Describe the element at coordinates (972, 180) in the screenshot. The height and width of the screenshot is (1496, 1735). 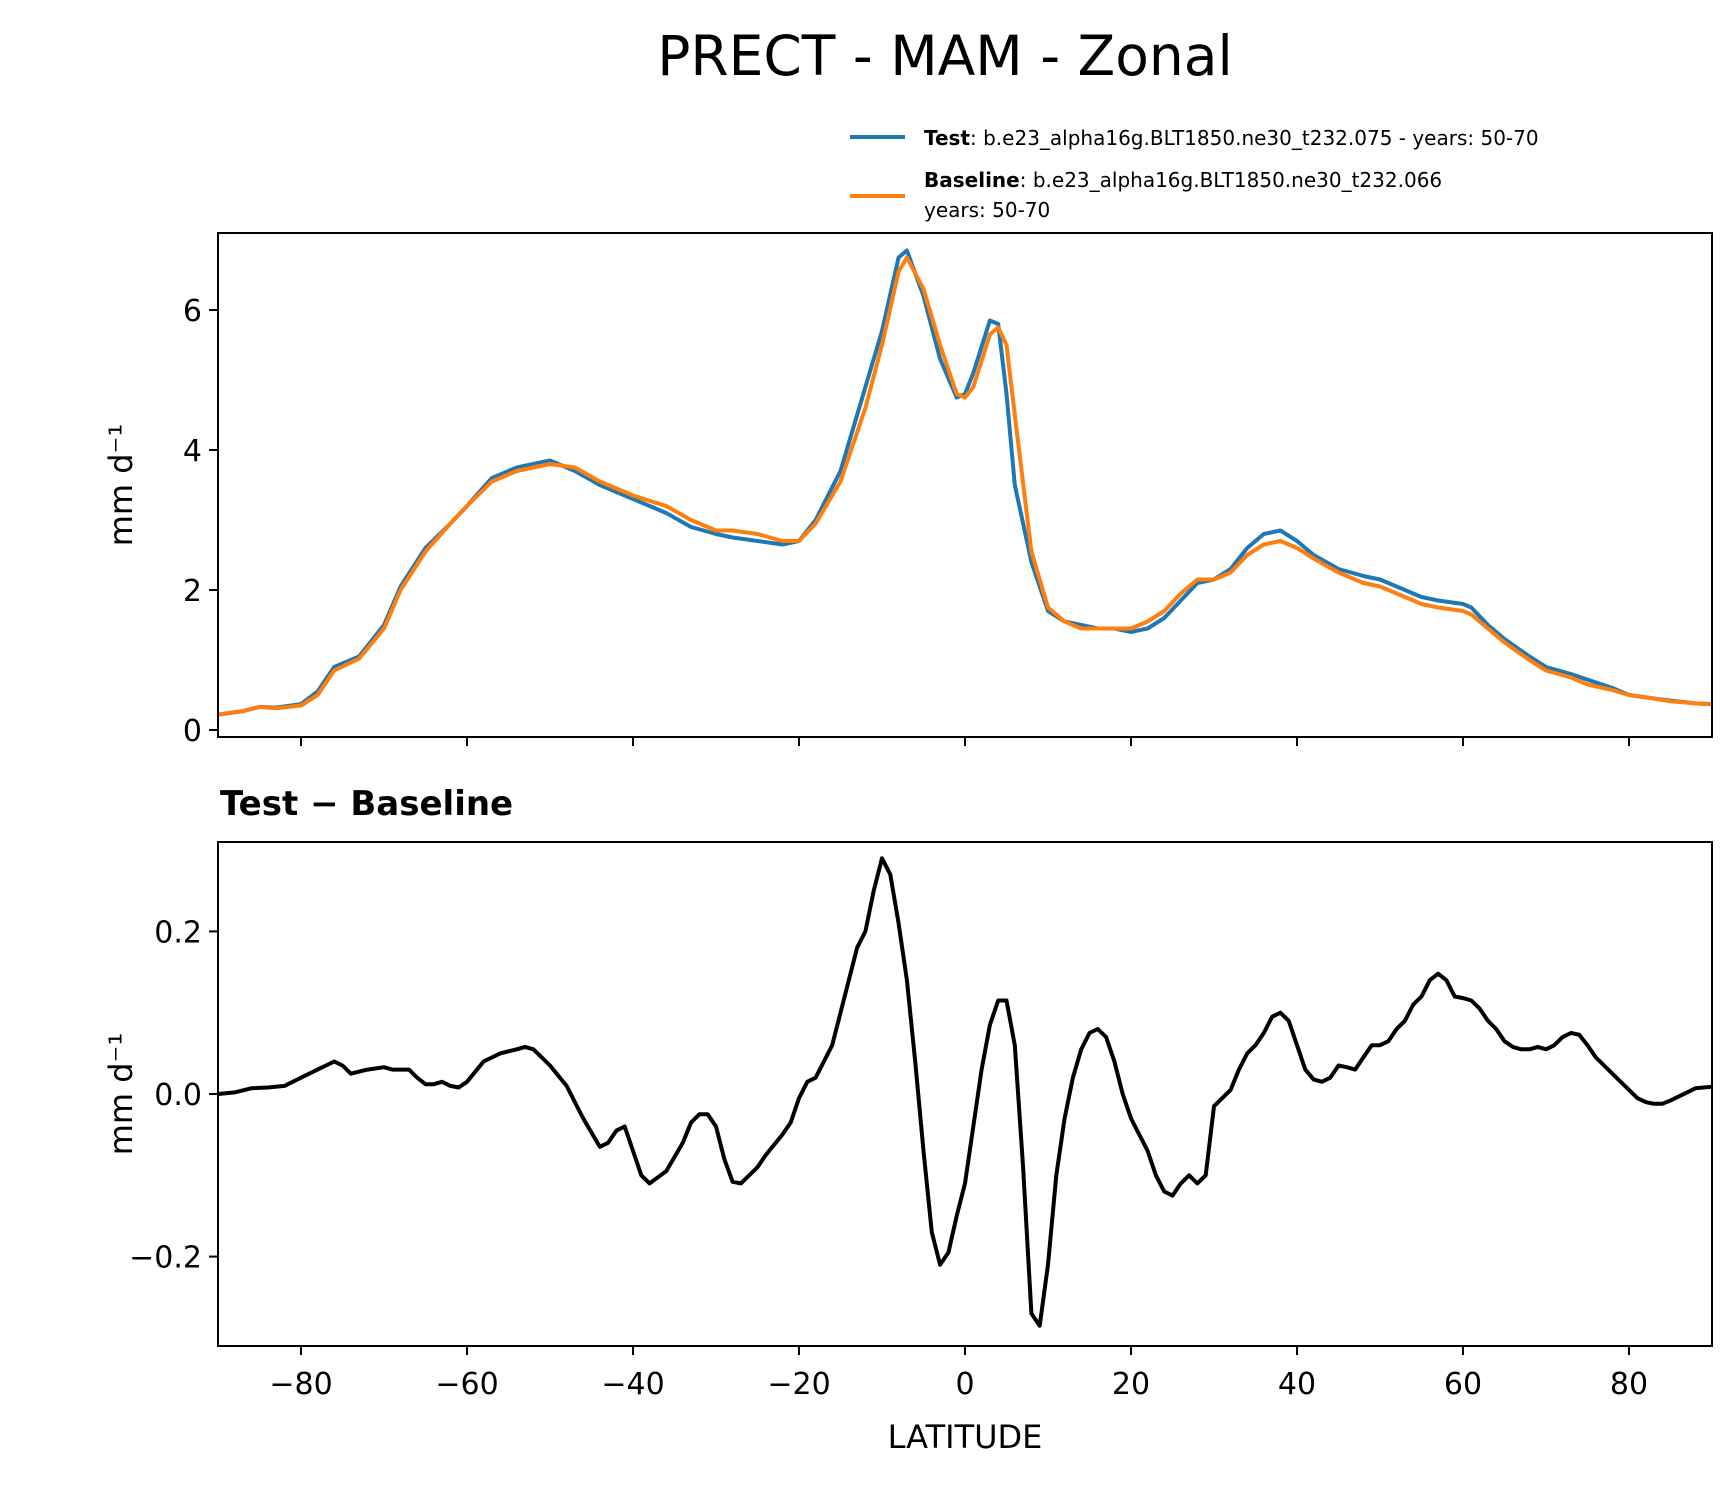
I see `legend-name-baseline: Baseline` at that location.